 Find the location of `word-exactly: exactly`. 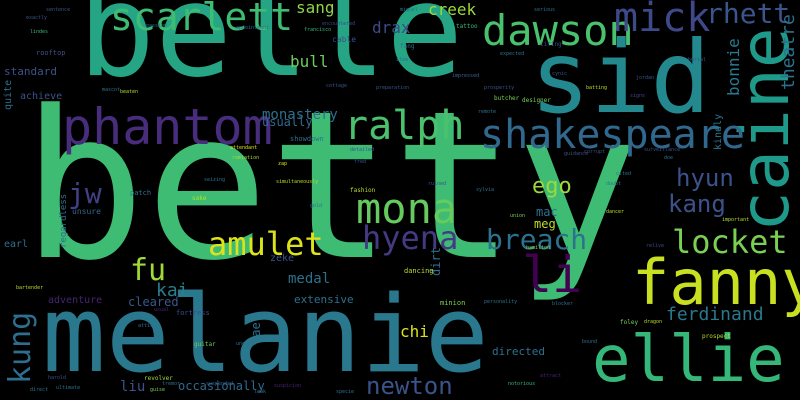

word-exactly: exactly is located at coordinates (37, 18).